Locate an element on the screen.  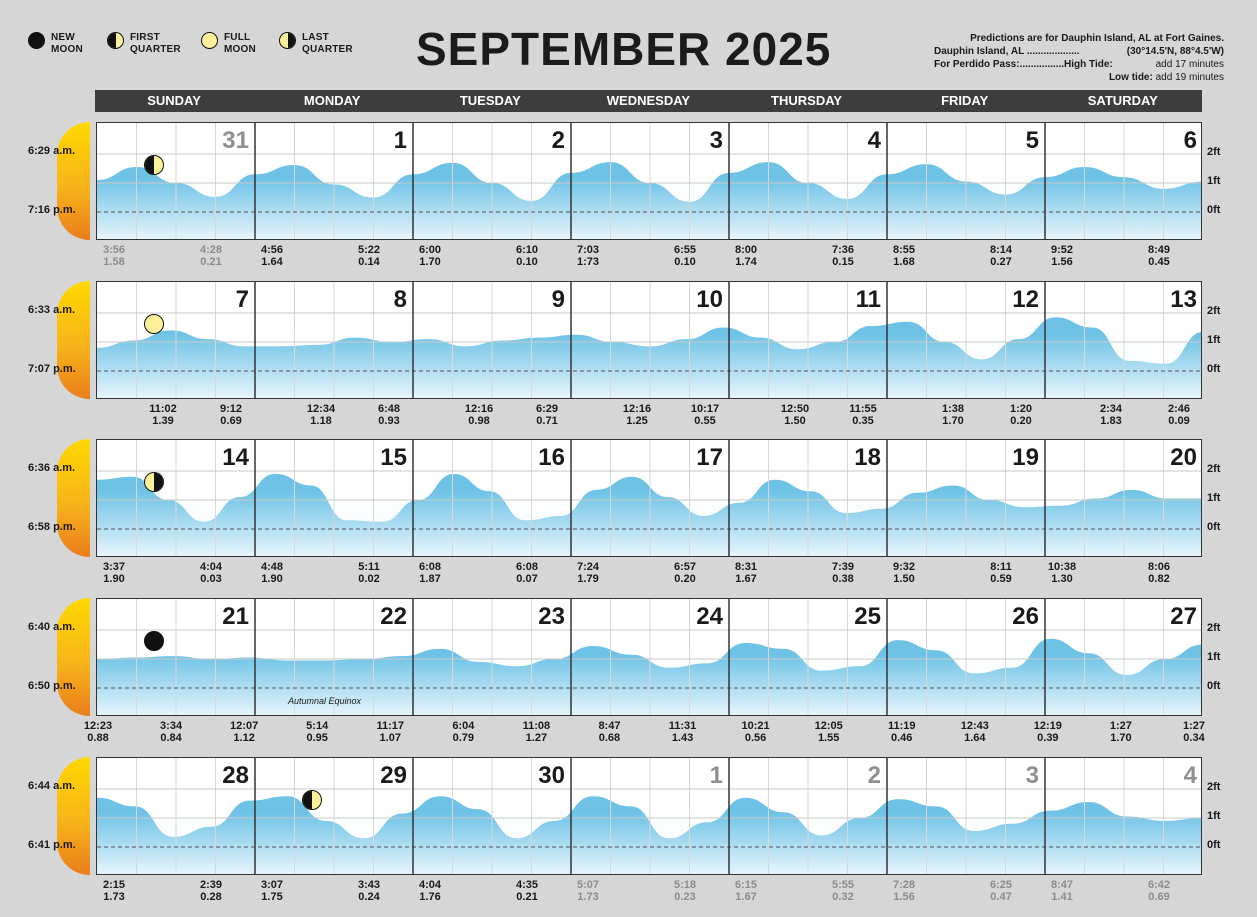
tide-height: 0.68 is located at coordinates (609, 738).